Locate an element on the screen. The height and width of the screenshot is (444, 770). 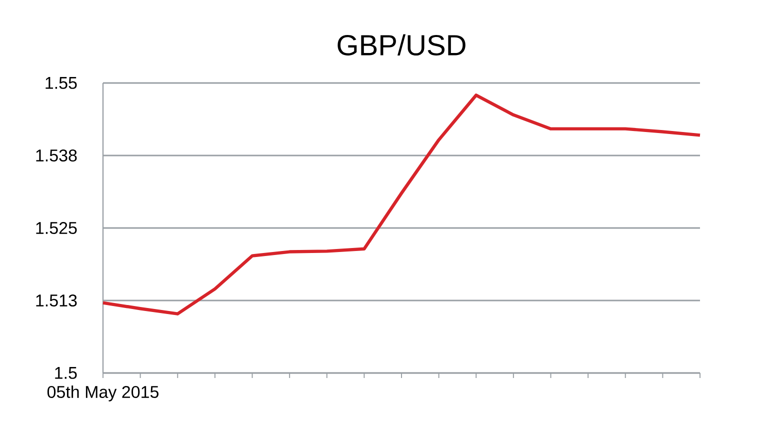
y-tick-label: 1.513 is located at coordinates (56, 300).